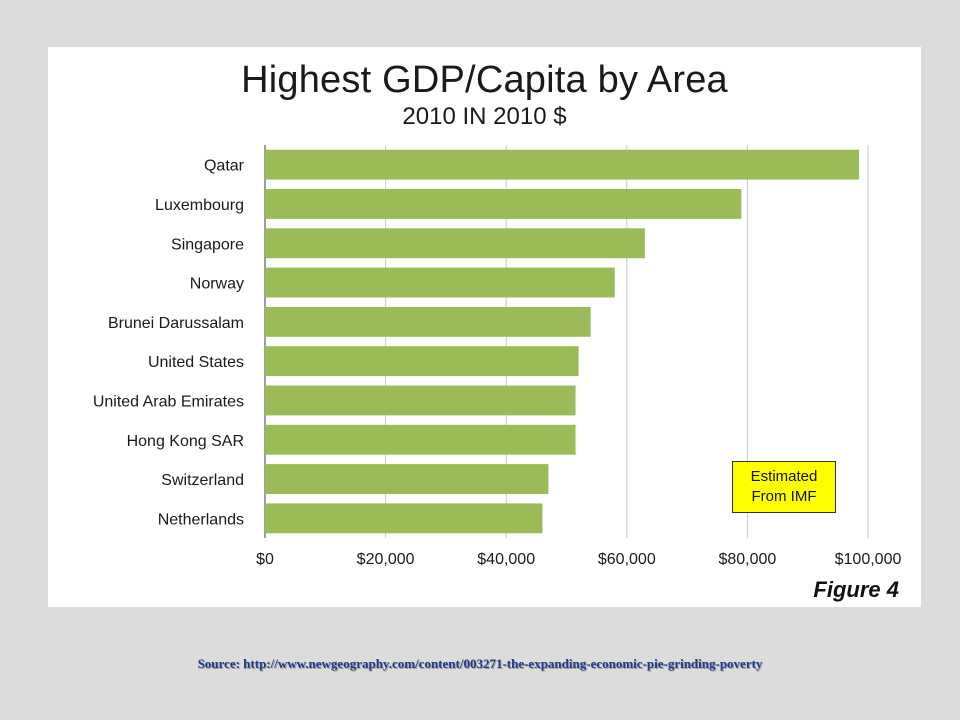  What do you see at coordinates (185, 441) in the screenshot?
I see `category-label: Hong Kong SAR` at bounding box center [185, 441].